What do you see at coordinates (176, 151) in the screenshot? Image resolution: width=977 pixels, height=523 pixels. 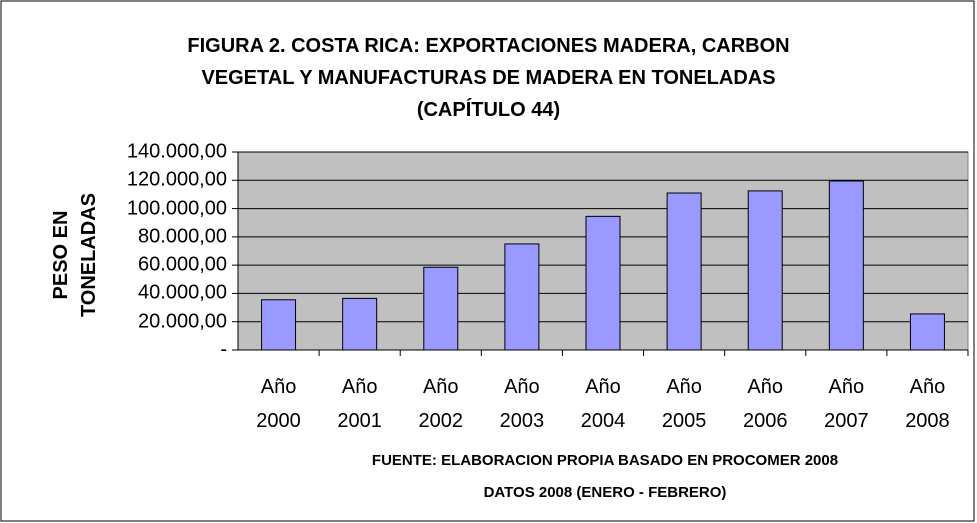 I see `y-tick-label: 140.000,00` at bounding box center [176, 151].